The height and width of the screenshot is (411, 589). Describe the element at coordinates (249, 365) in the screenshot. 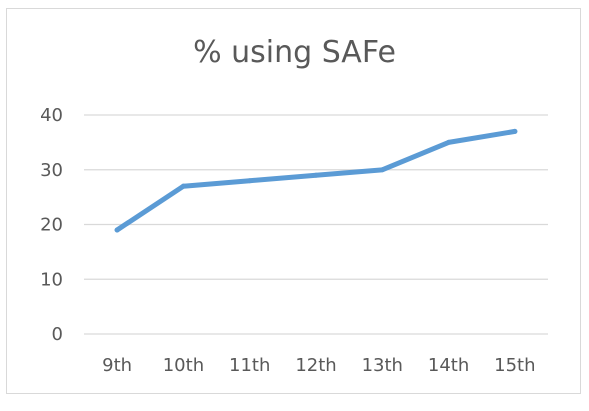

I see `x-tick-label: 11th` at that location.